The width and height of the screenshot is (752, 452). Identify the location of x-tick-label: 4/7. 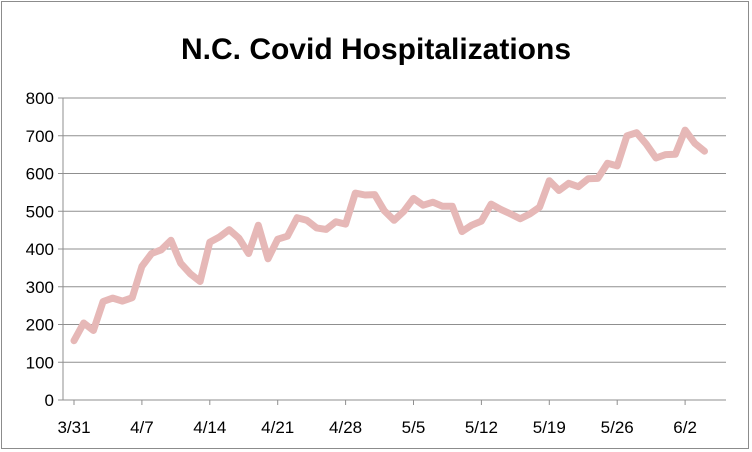
(142, 427).